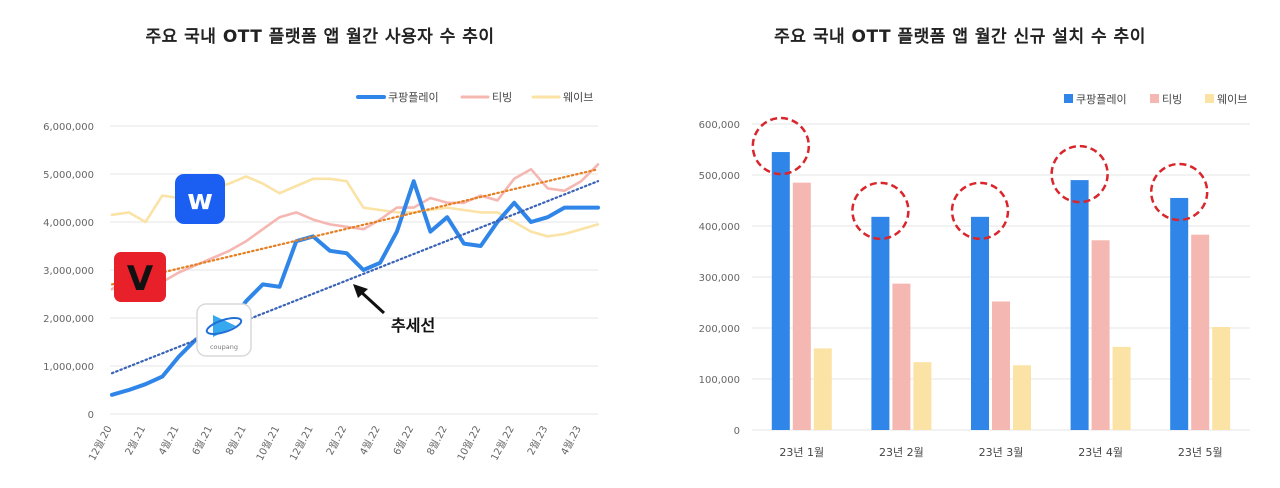 The height and width of the screenshot is (488, 1280). I want to click on trendline-annotation: 추세선, so click(413, 325).